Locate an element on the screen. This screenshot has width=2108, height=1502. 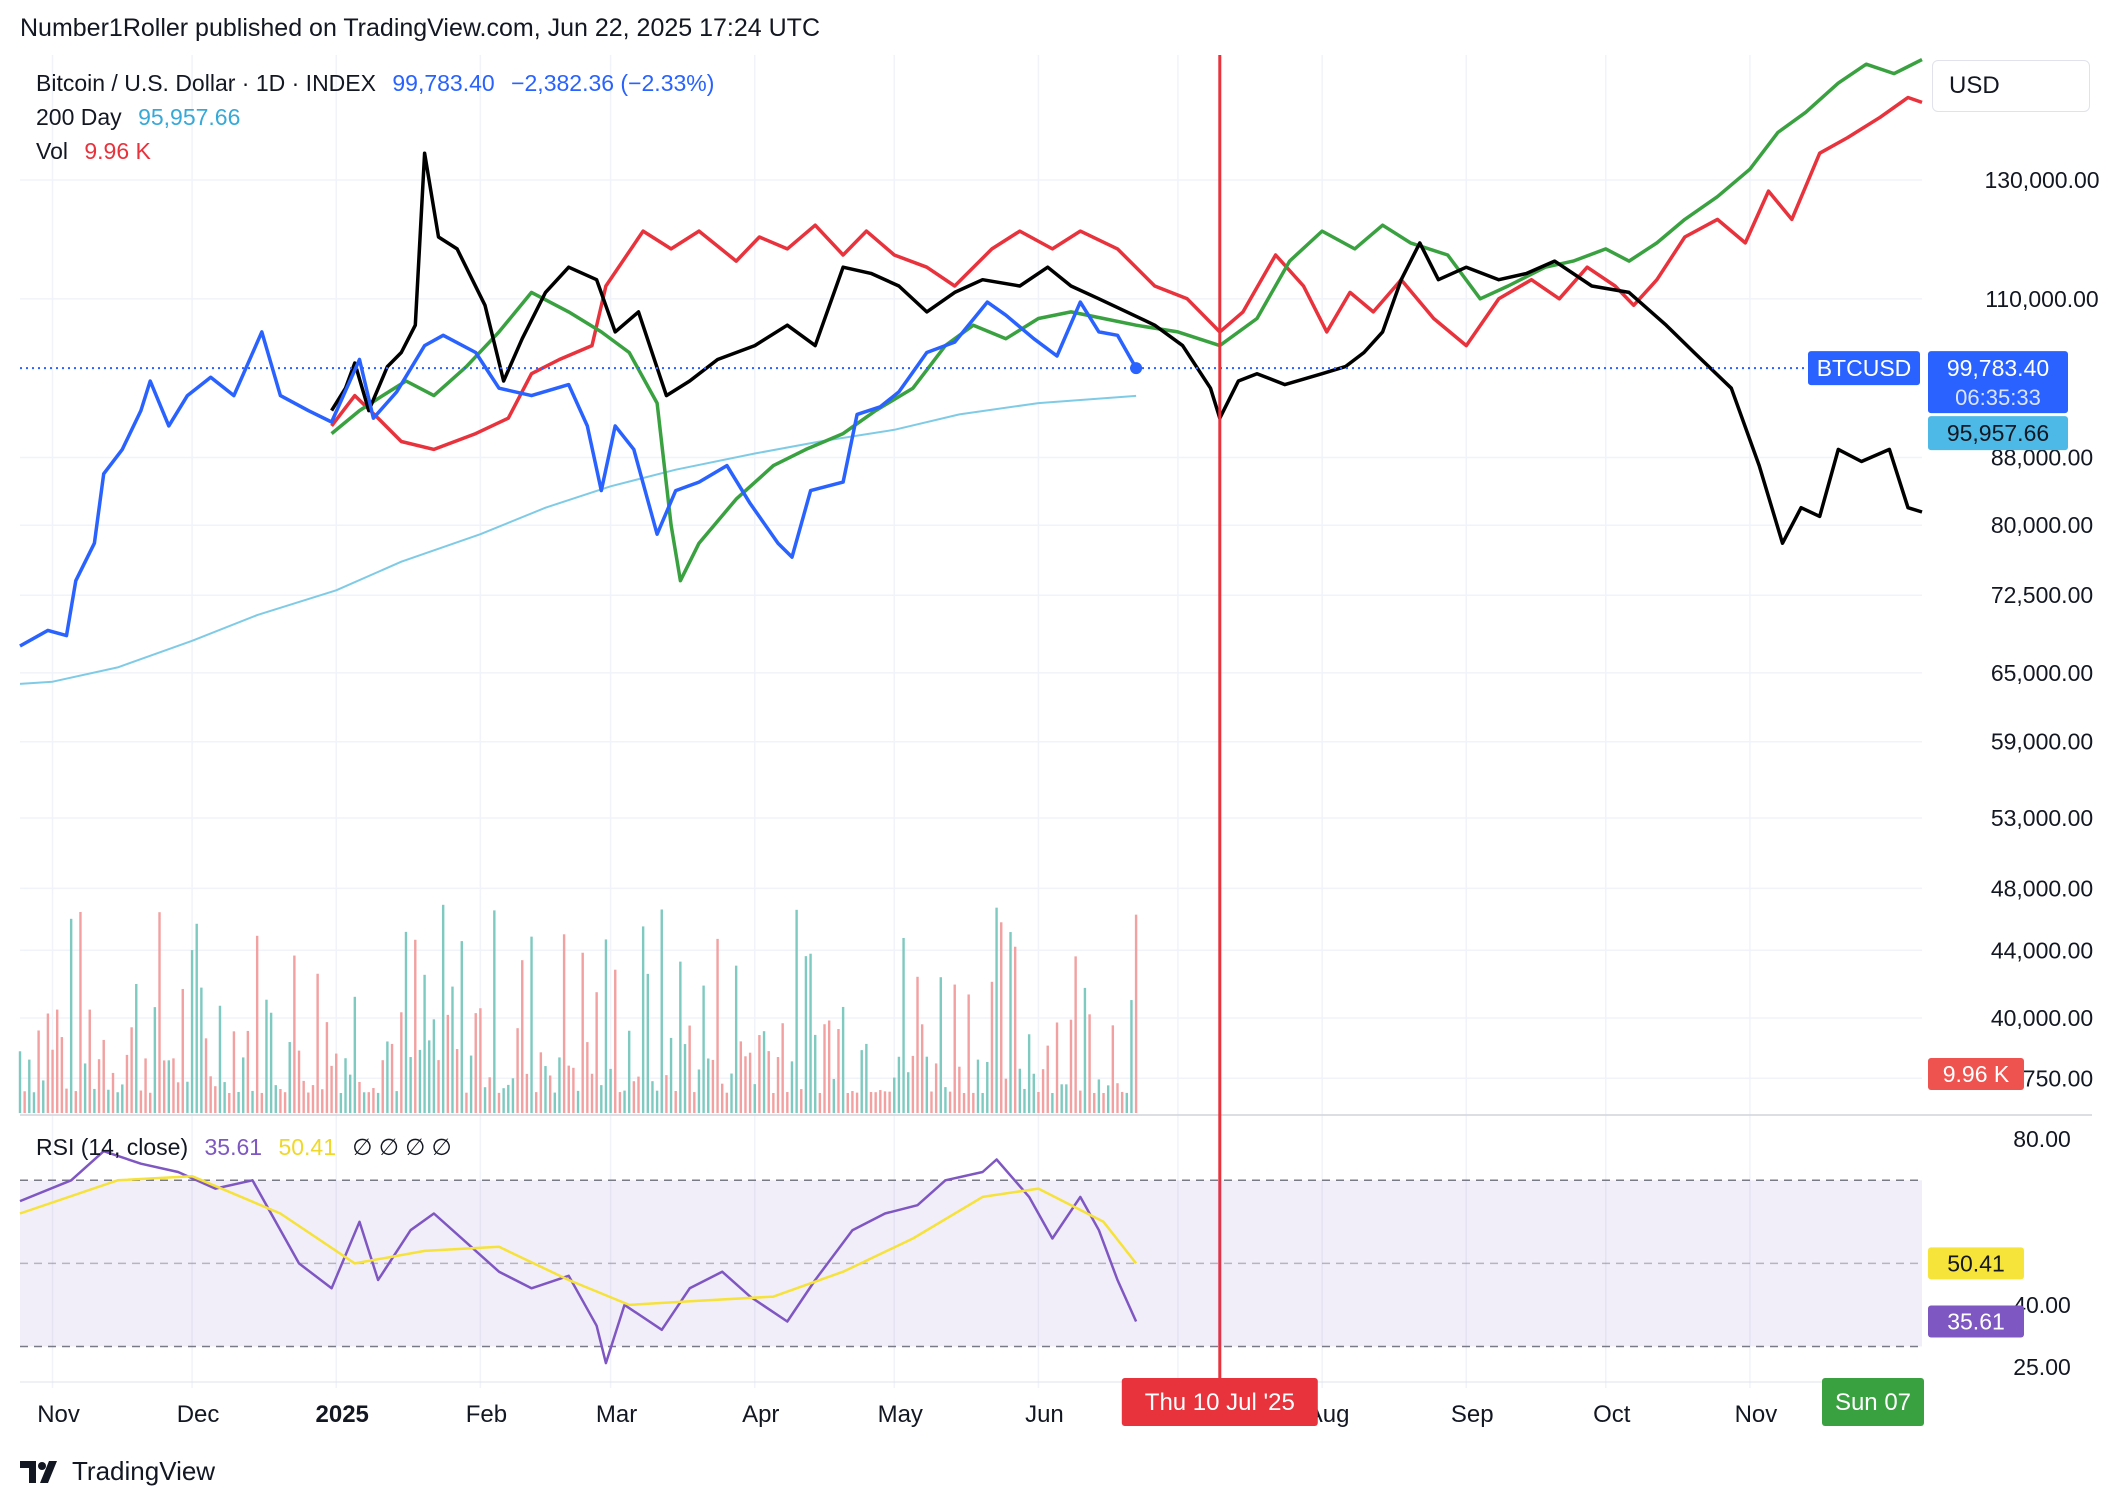
rsi-badge-text: 35.61 is located at coordinates (1976, 1322).